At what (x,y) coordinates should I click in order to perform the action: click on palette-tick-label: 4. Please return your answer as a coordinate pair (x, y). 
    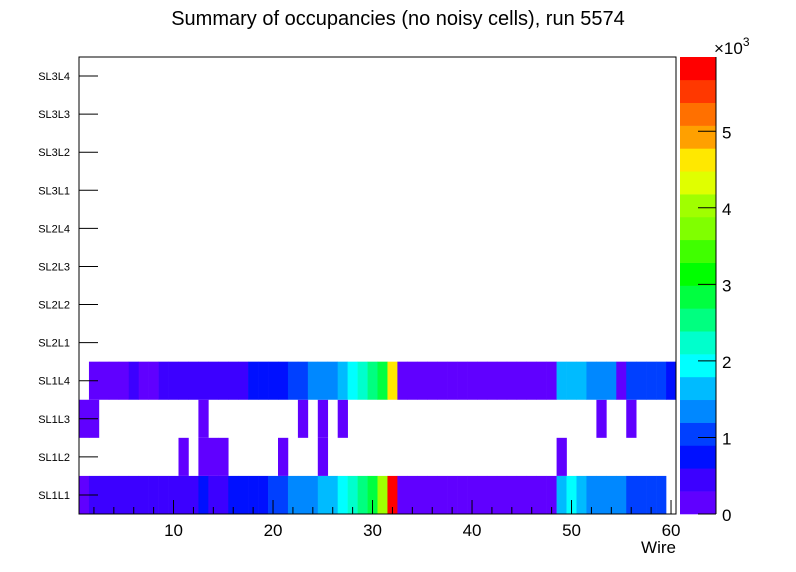
    Looking at the image, I should click on (726, 209).